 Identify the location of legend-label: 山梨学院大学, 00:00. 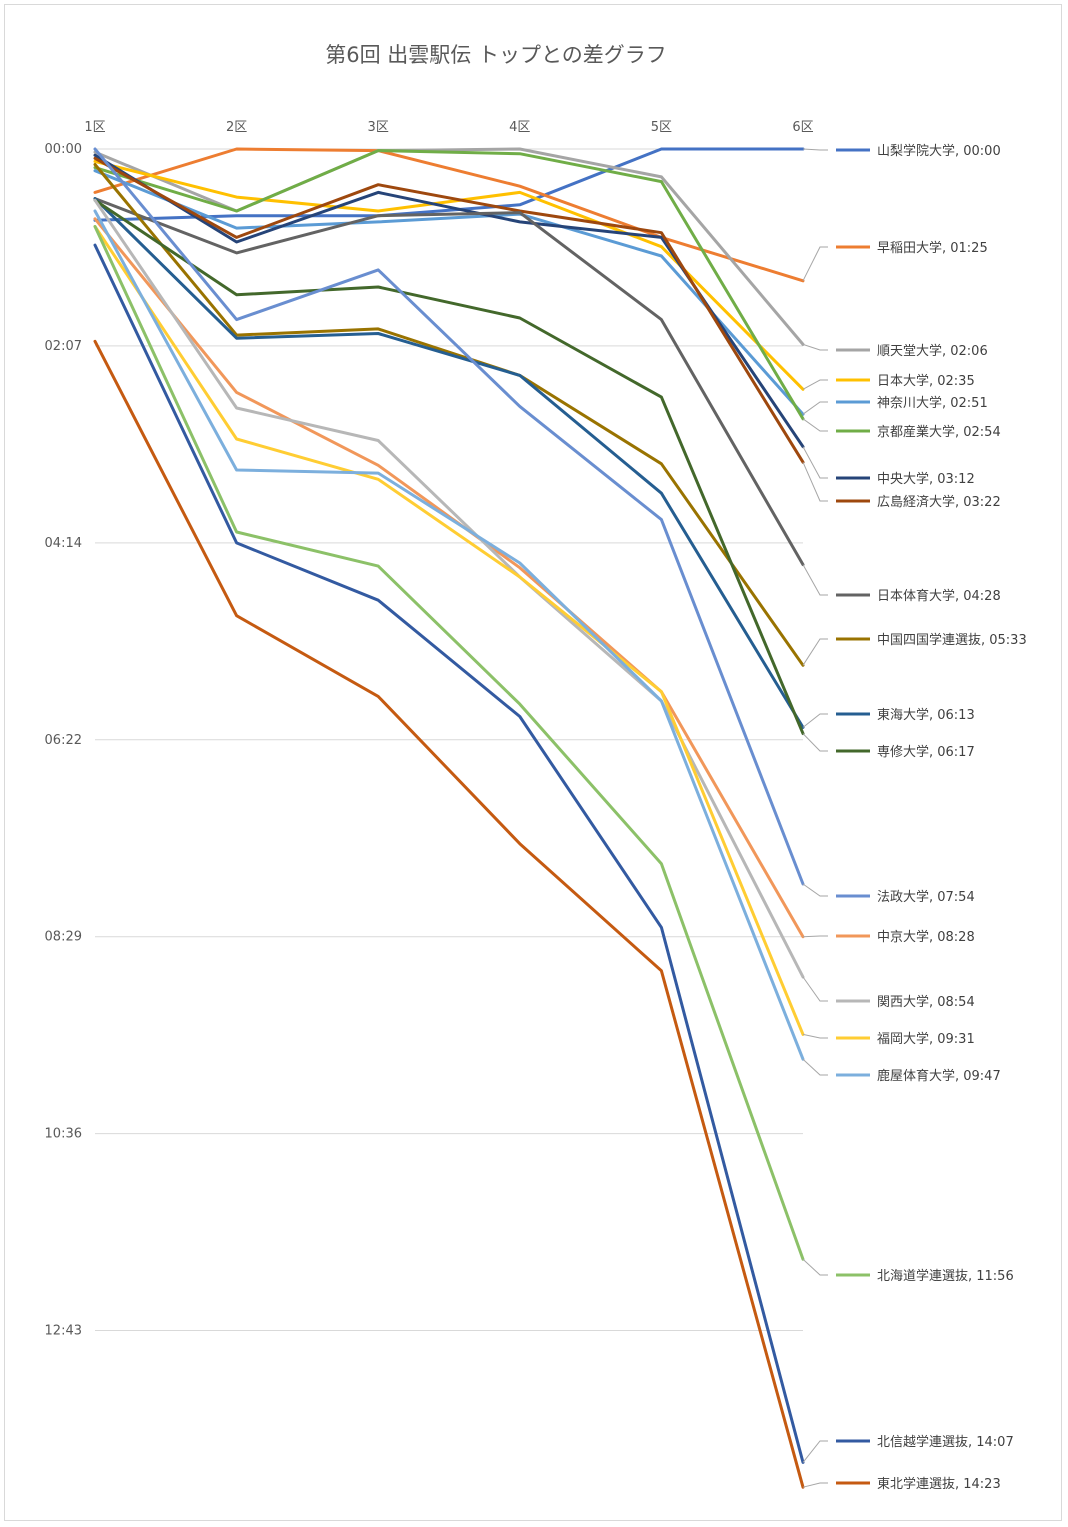
(939, 151).